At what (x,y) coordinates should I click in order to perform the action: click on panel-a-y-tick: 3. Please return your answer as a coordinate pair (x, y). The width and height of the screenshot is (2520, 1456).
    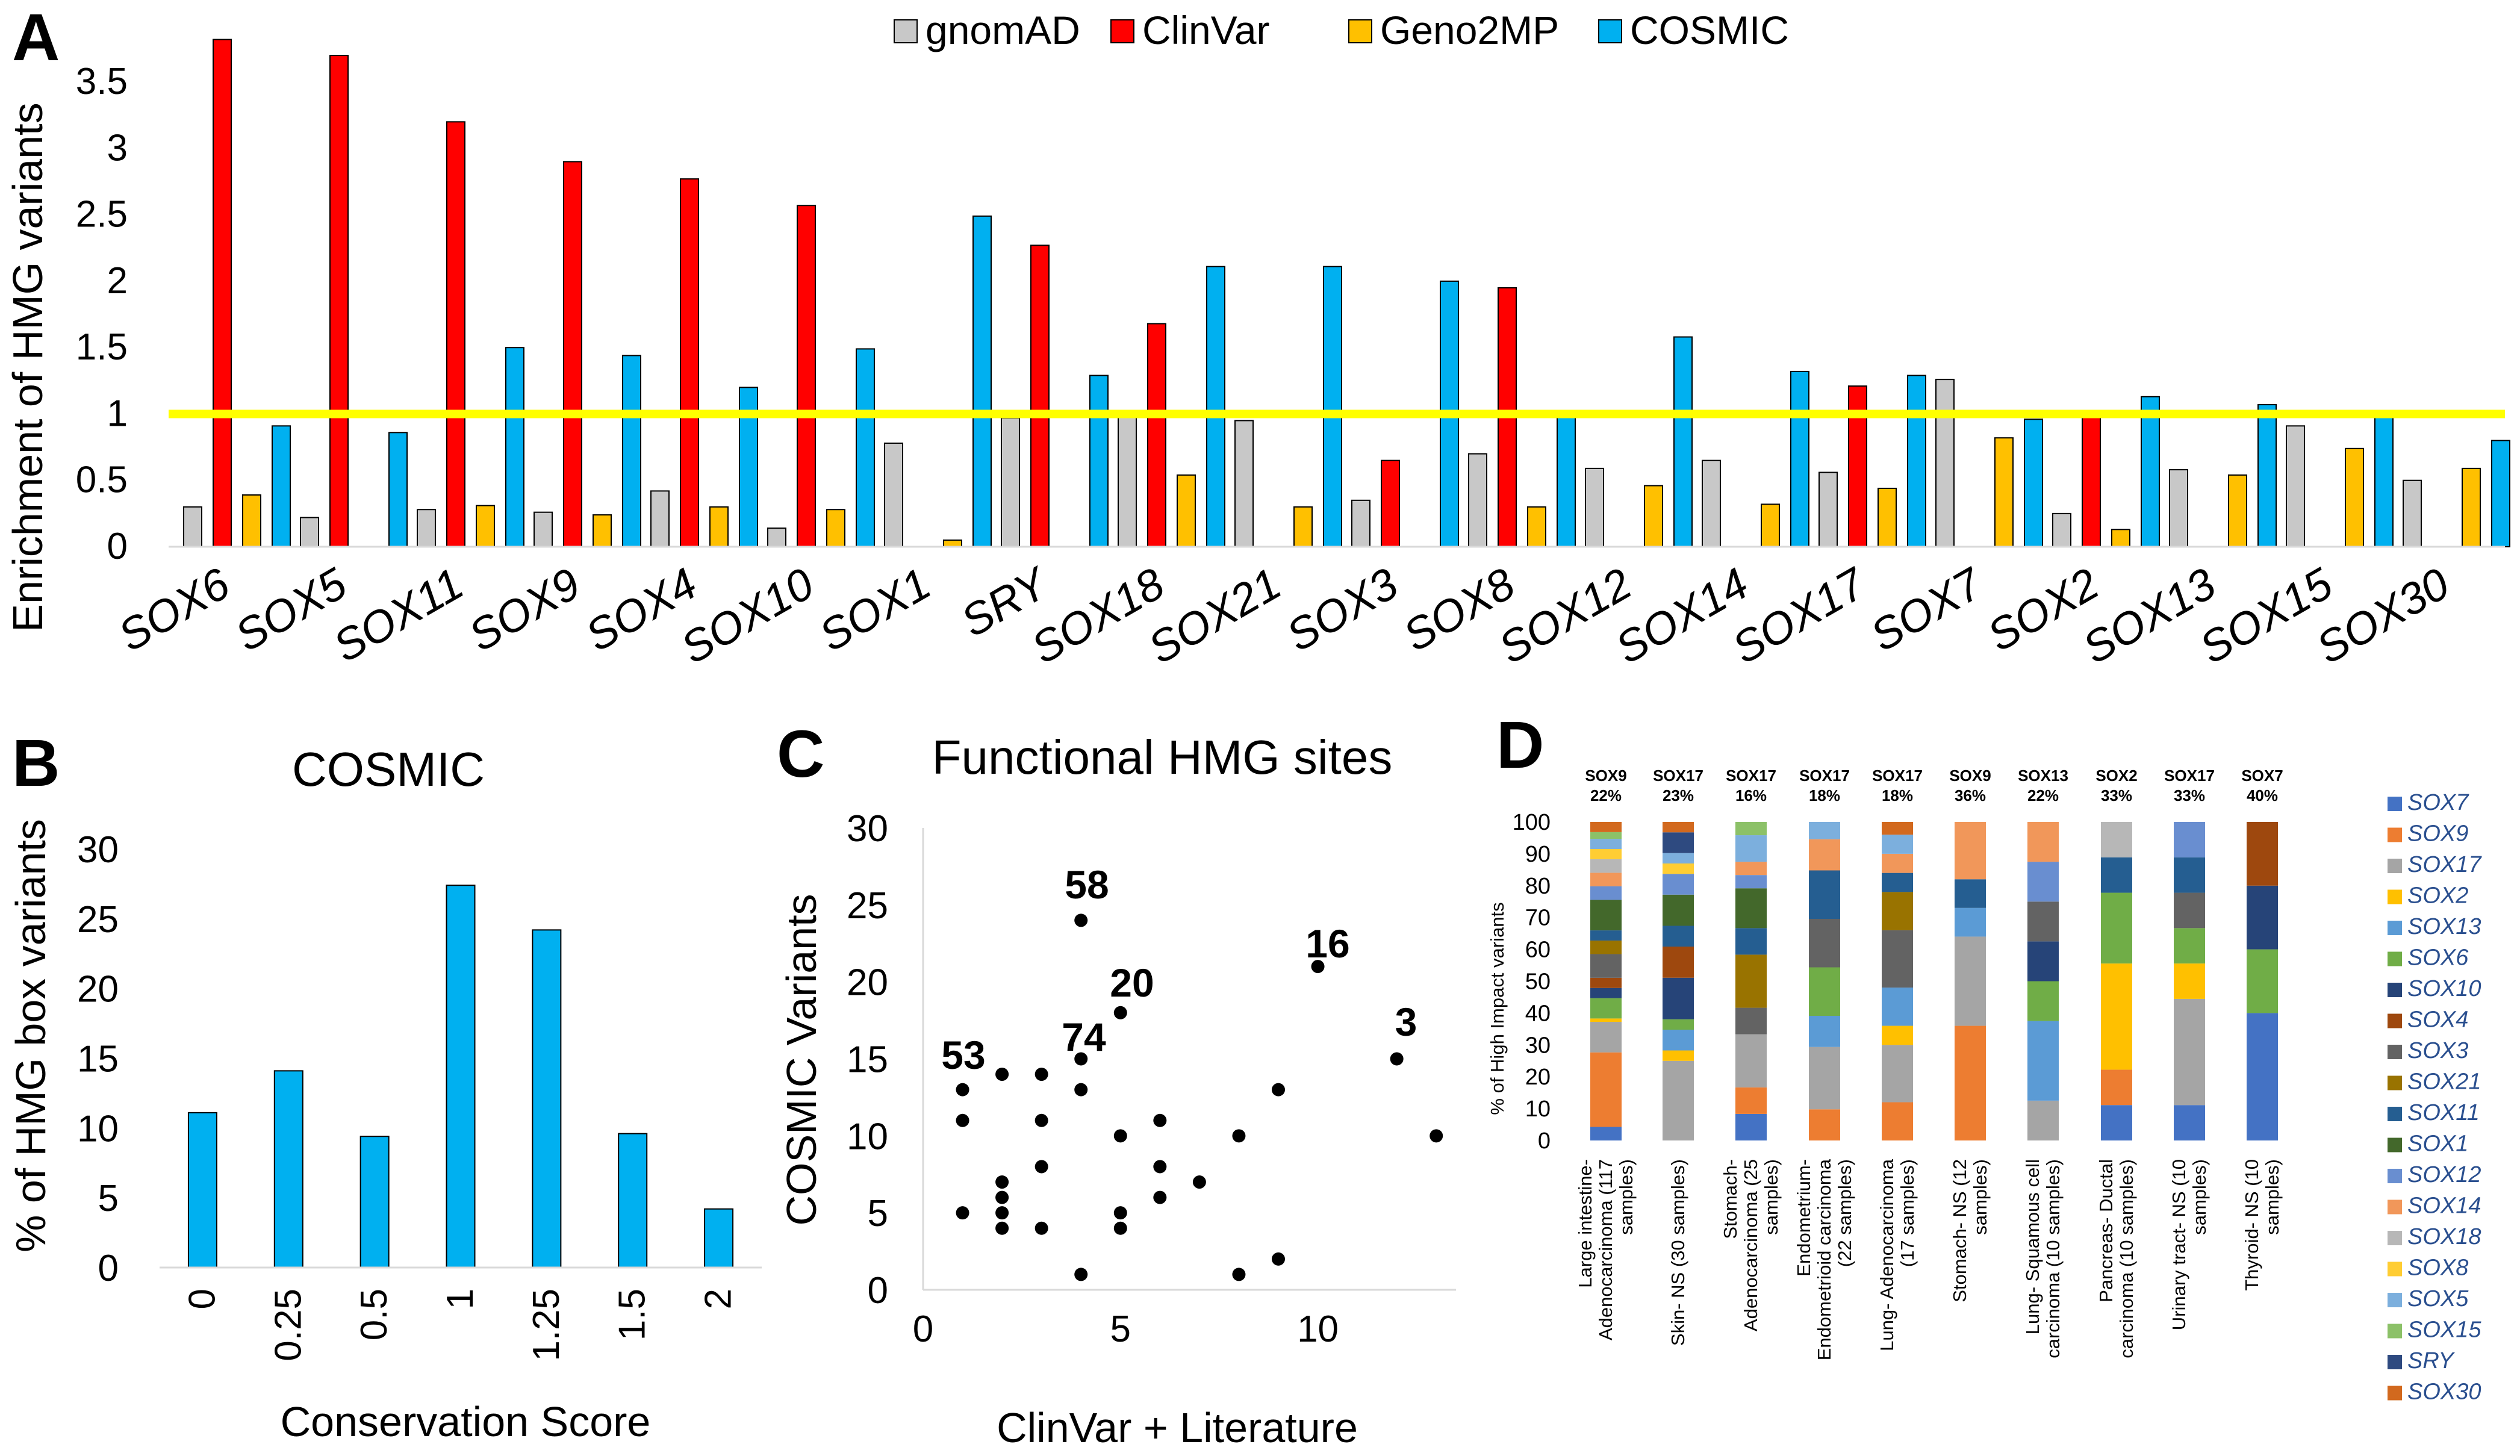
    Looking at the image, I should click on (118, 148).